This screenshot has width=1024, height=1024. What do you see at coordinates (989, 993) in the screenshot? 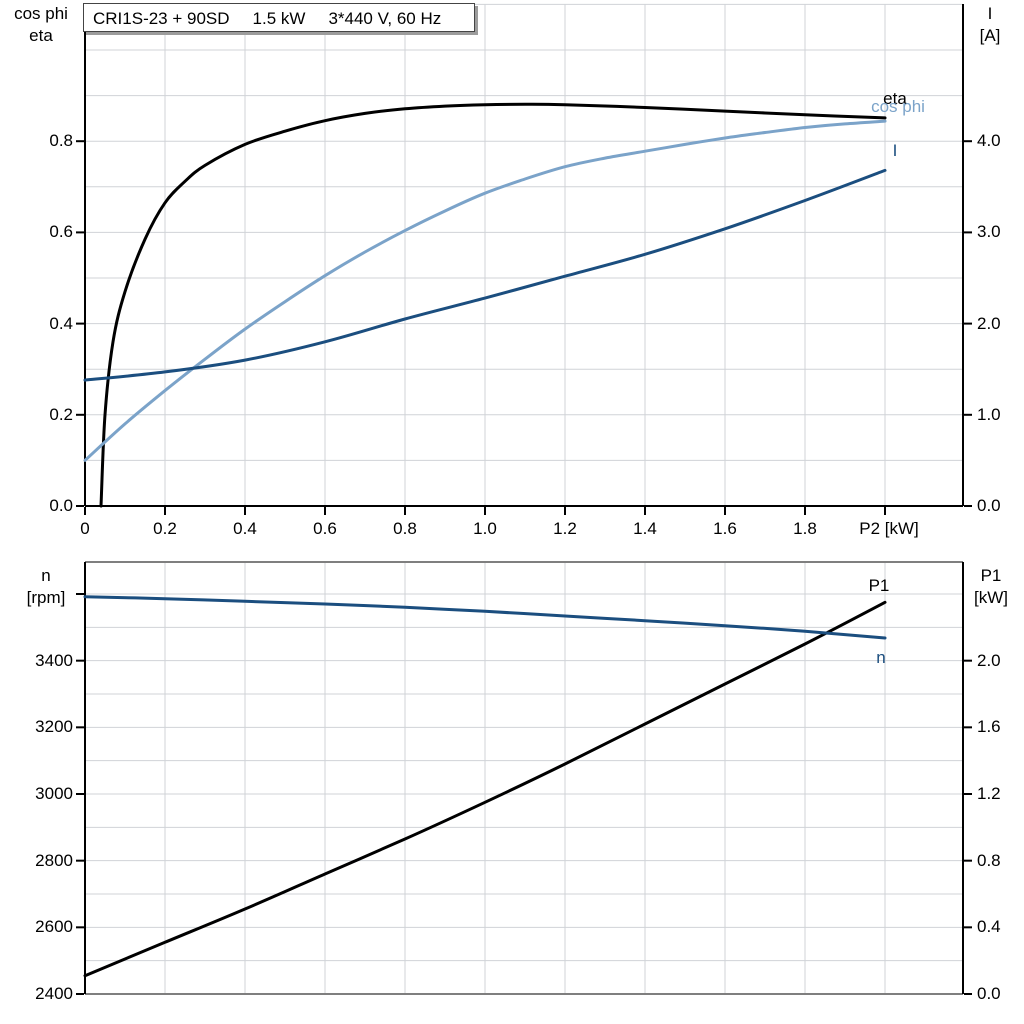
I see `bottom-right-tick-label: 0.0` at bounding box center [989, 993].